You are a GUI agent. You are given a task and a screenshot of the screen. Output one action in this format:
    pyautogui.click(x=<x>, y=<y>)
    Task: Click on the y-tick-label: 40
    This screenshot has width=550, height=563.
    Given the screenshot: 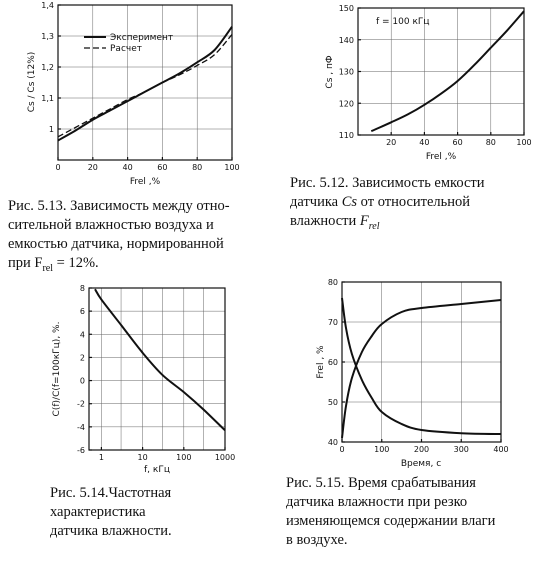 What is the action you would take?
    pyautogui.click(x=333, y=442)
    